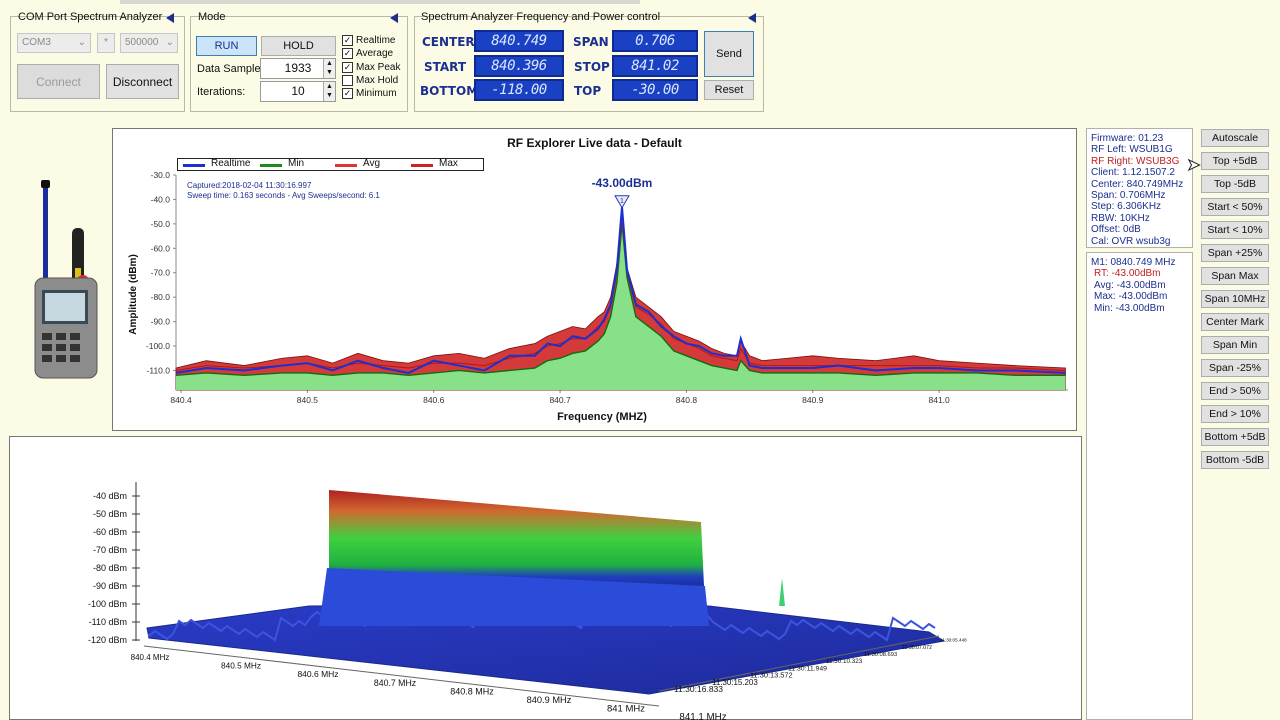  What do you see at coordinates (317, 674) in the screenshot?
I see `wf-x-tick-label: 840.6 MHz` at bounding box center [317, 674].